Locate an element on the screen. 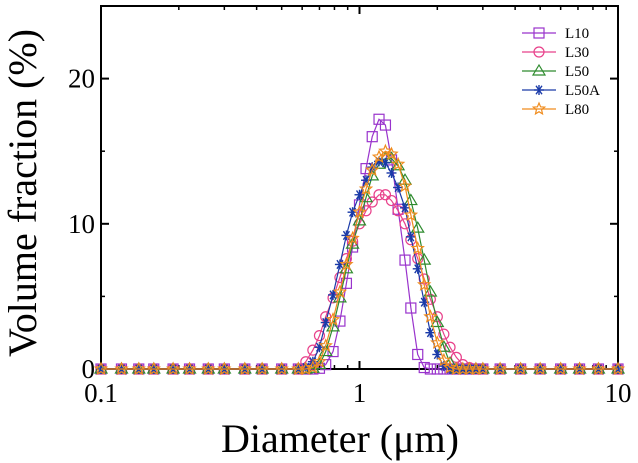 The height and width of the screenshot is (463, 638). legend-label: L10 is located at coordinates (577, 34).